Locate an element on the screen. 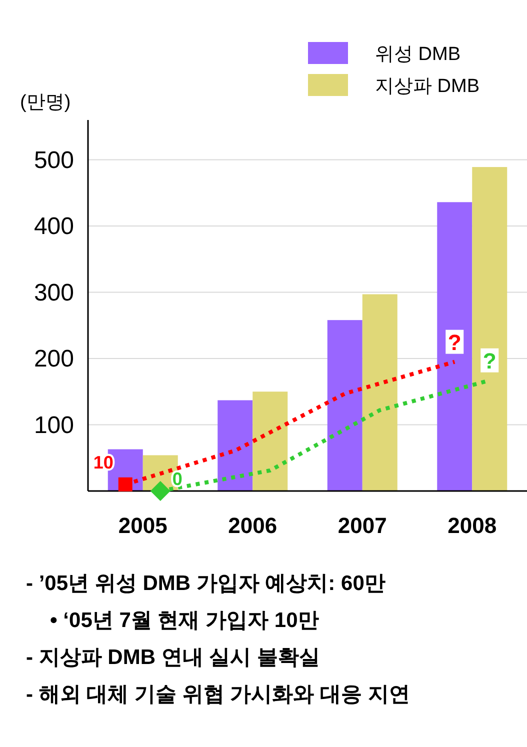 The width and height of the screenshot is (527, 747). legend-label: 위성 DMB is located at coordinates (417, 54).